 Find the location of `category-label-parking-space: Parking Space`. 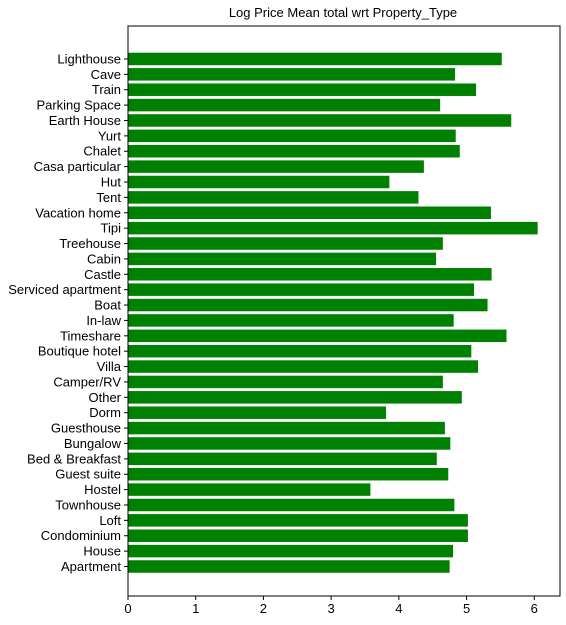

category-label-parking-space: Parking Space is located at coordinates (78, 105).